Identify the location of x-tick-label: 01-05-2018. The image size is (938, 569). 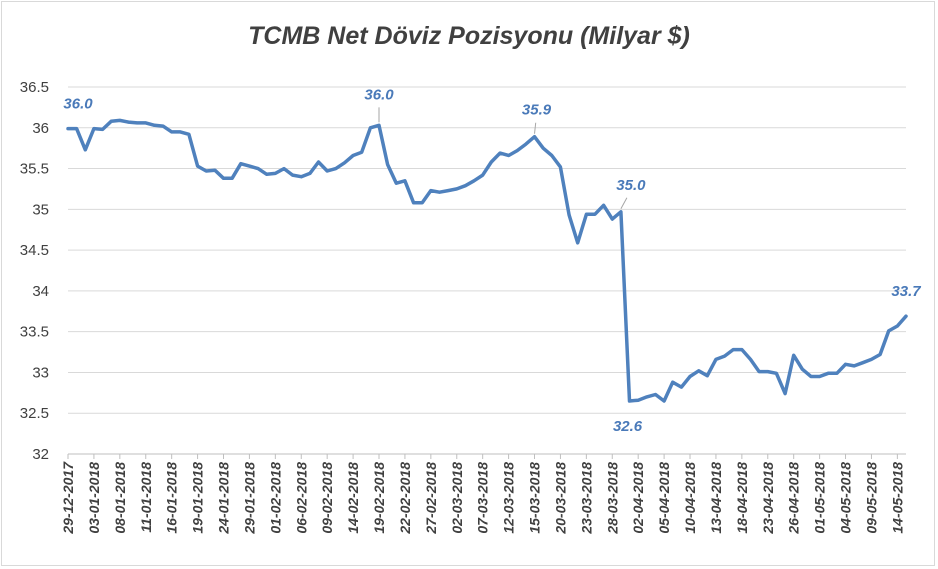
(820, 498).